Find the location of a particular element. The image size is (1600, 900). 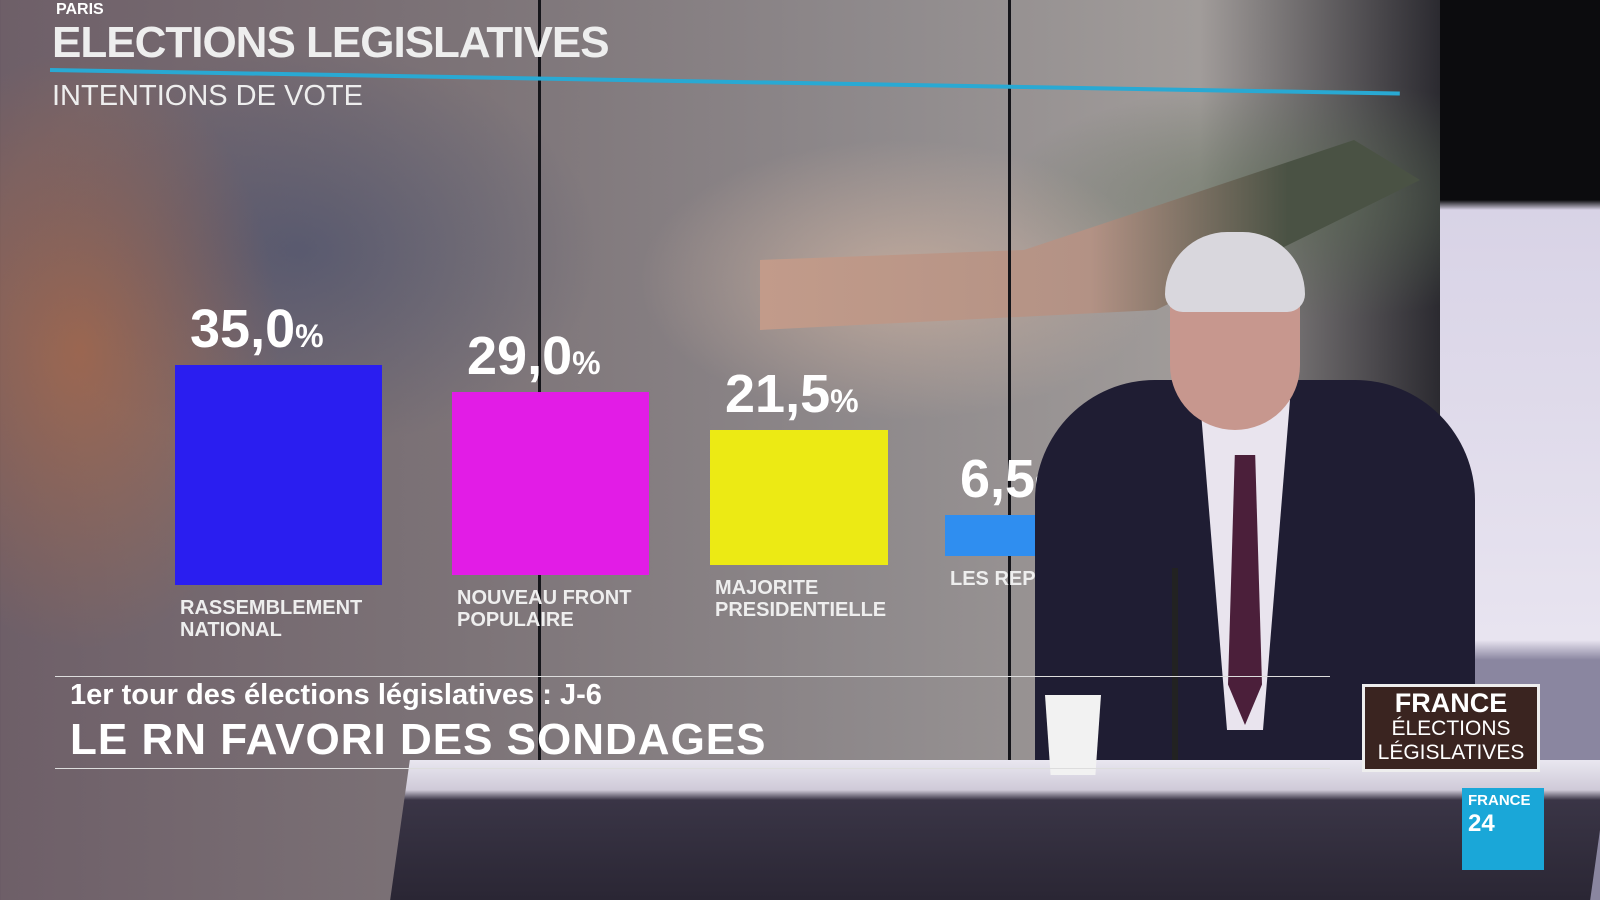

france24-logo: FRANCE 24 is located at coordinates (1503, 829).